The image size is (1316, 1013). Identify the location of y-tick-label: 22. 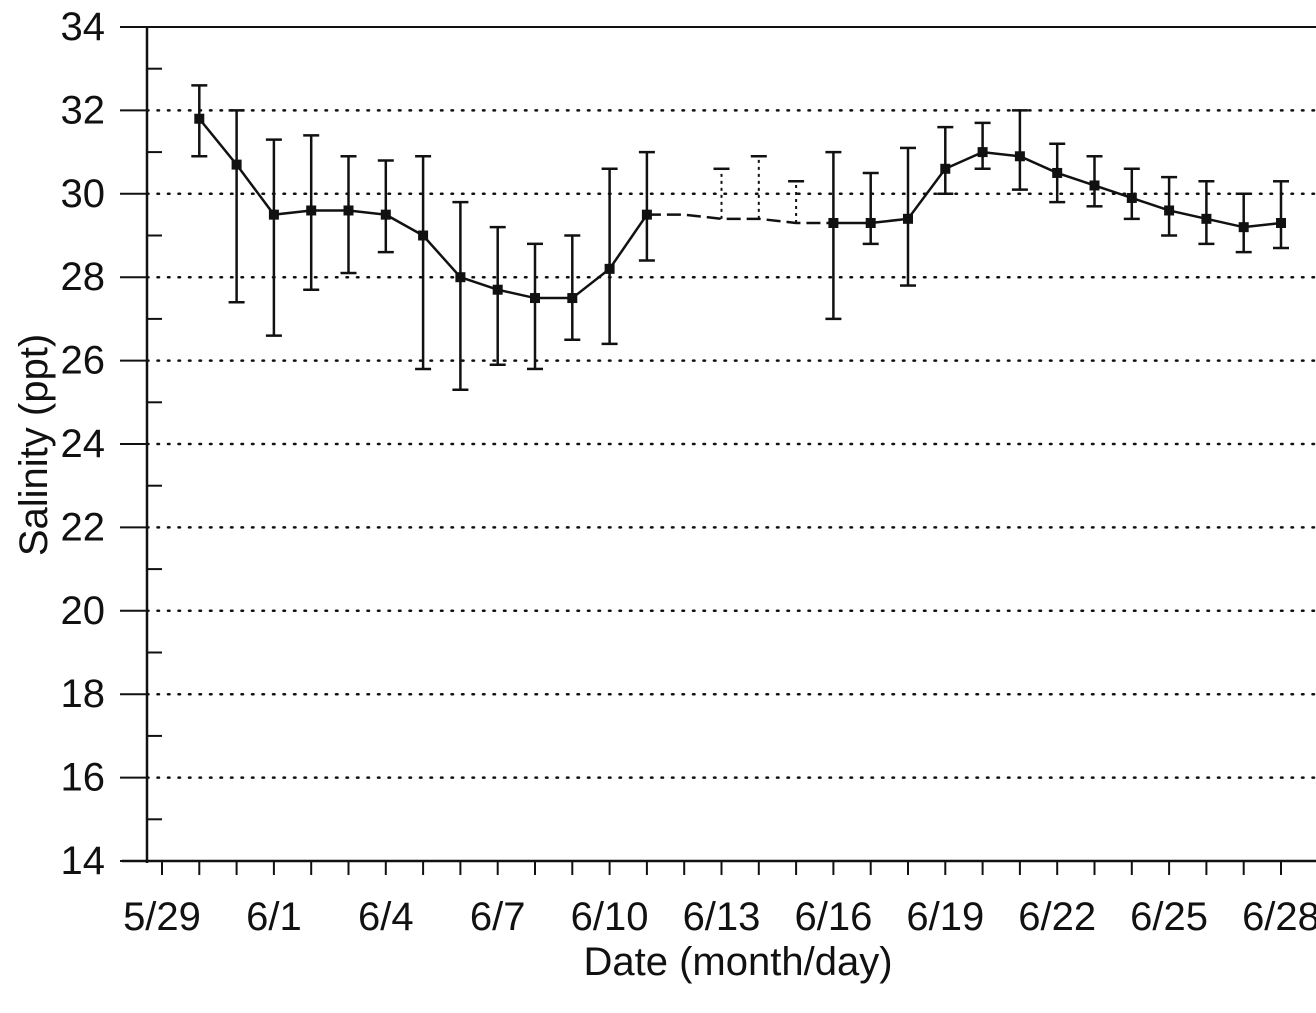
(83, 527).